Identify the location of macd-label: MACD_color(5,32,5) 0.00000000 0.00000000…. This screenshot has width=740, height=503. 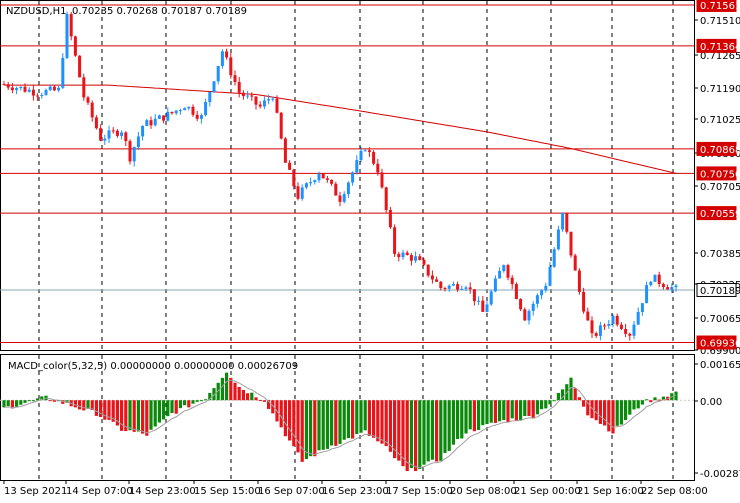
(153, 366).